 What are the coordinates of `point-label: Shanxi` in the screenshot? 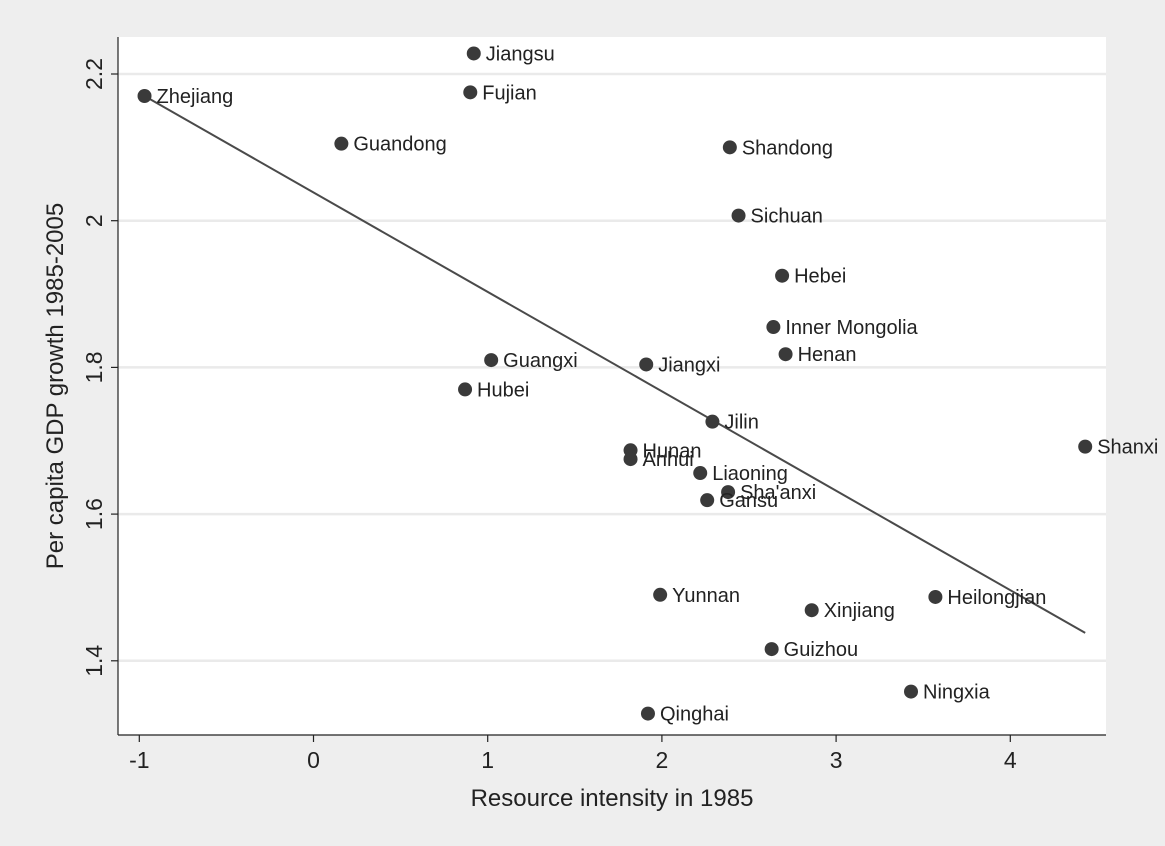 It's located at (1127, 448).